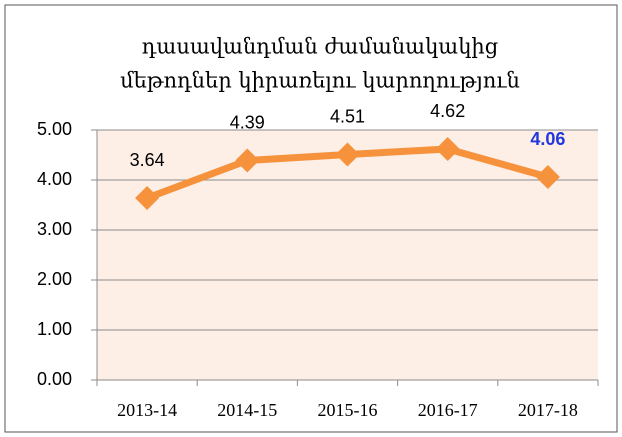 The height and width of the screenshot is (437, 622). Describe the element at coordinates (147, 160) in the screenshot. I see `data-label: 3.64` at that location.